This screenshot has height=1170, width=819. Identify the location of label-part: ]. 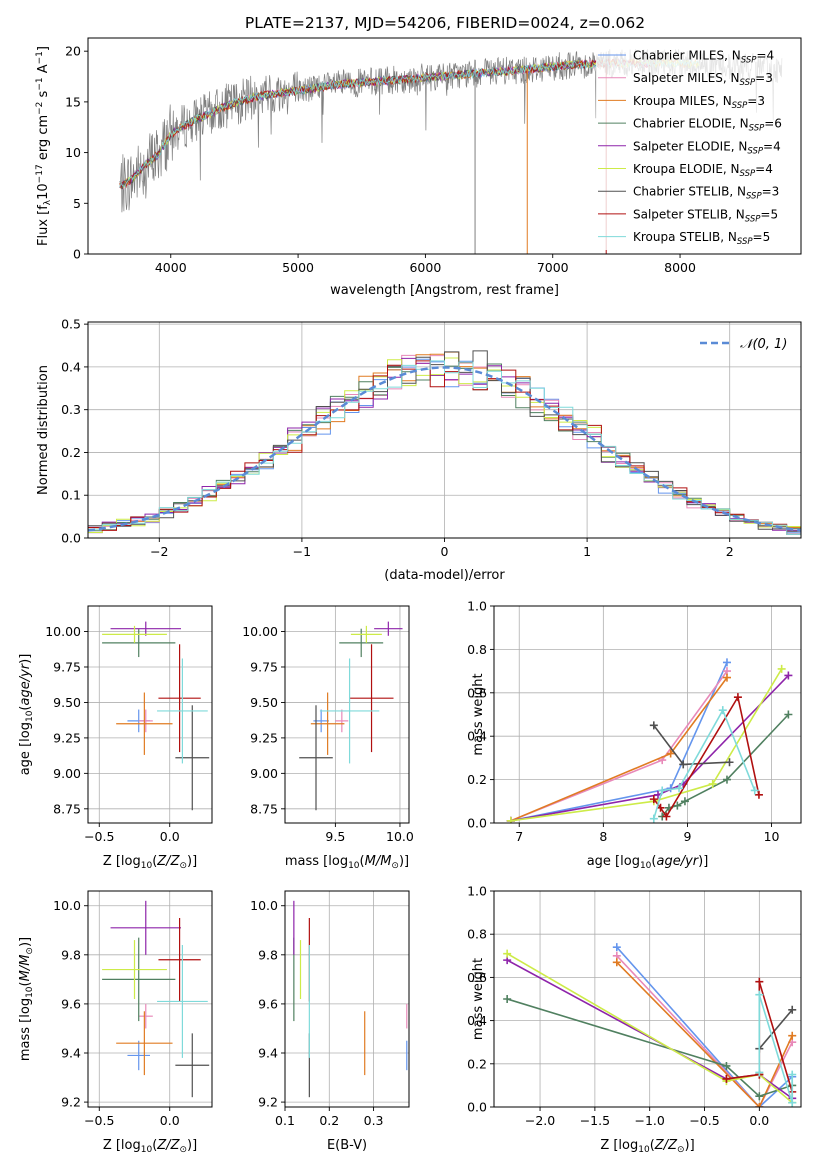
(43, 48).